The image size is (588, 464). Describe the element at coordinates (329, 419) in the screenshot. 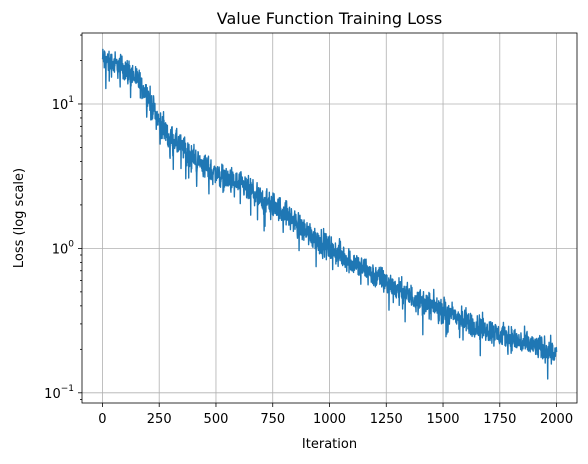

I see `x-tick-label: 1000` at that location.